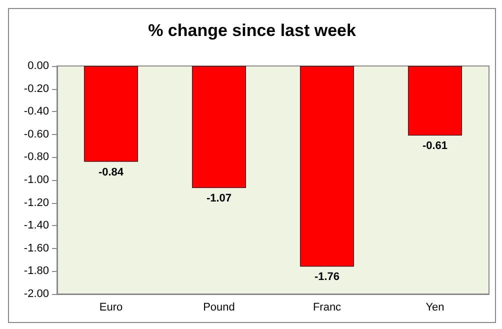 The height and width of the screenshot is (329, 502). Describe the element at coordinates (219, 308) in the screenshot. I see `x-tick-label: Pound` at that location.